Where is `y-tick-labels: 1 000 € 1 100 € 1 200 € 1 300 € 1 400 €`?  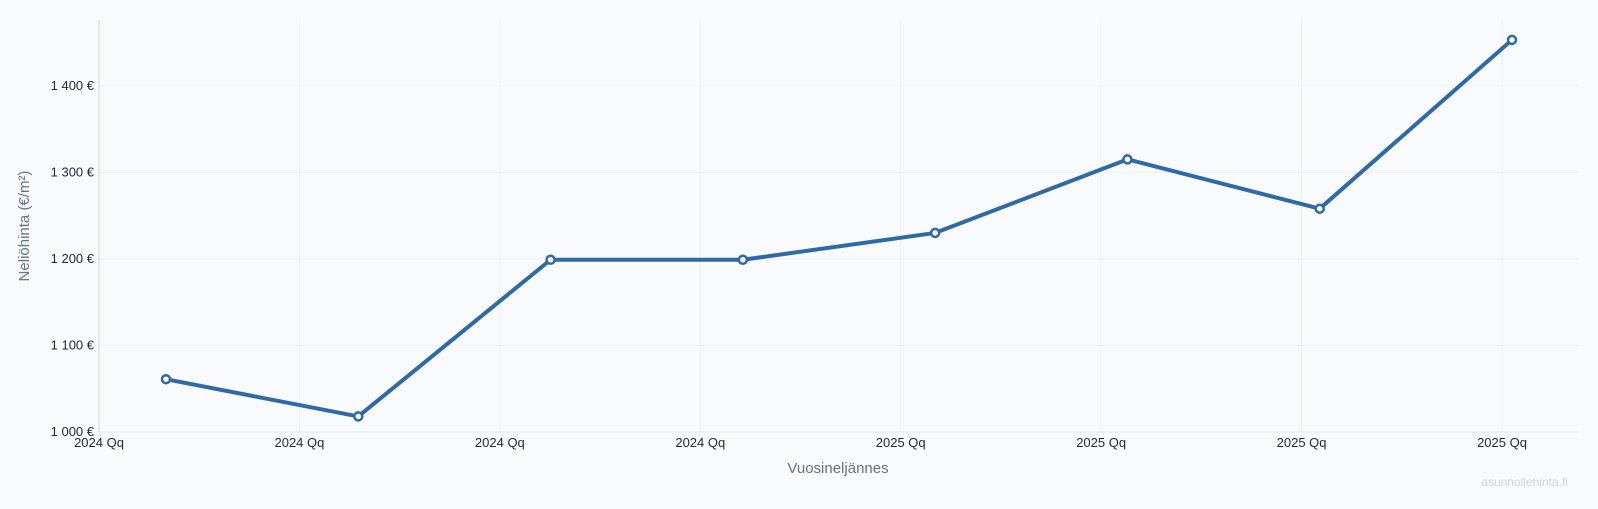 y-tick-labels: 1 000 € 1 100 € 1 200 € 1 300 € 1 400 € is located at coordinates (73, 258).